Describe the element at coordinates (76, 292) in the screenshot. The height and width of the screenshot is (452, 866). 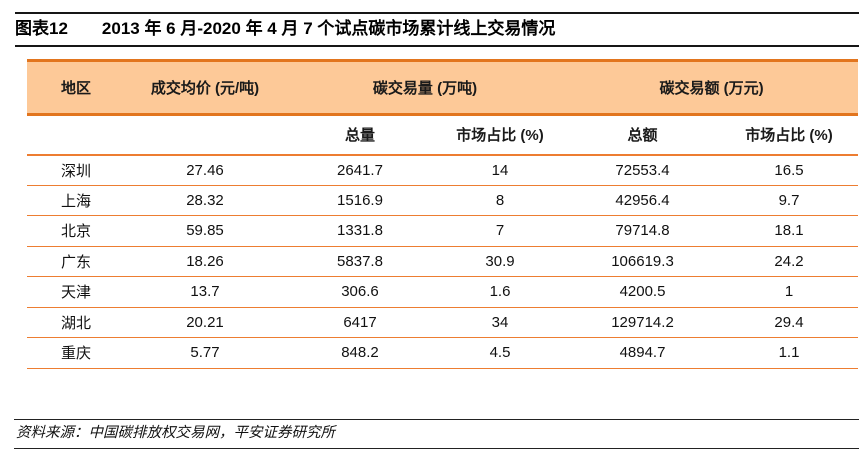
I see `cell-region: 天津` at that location.